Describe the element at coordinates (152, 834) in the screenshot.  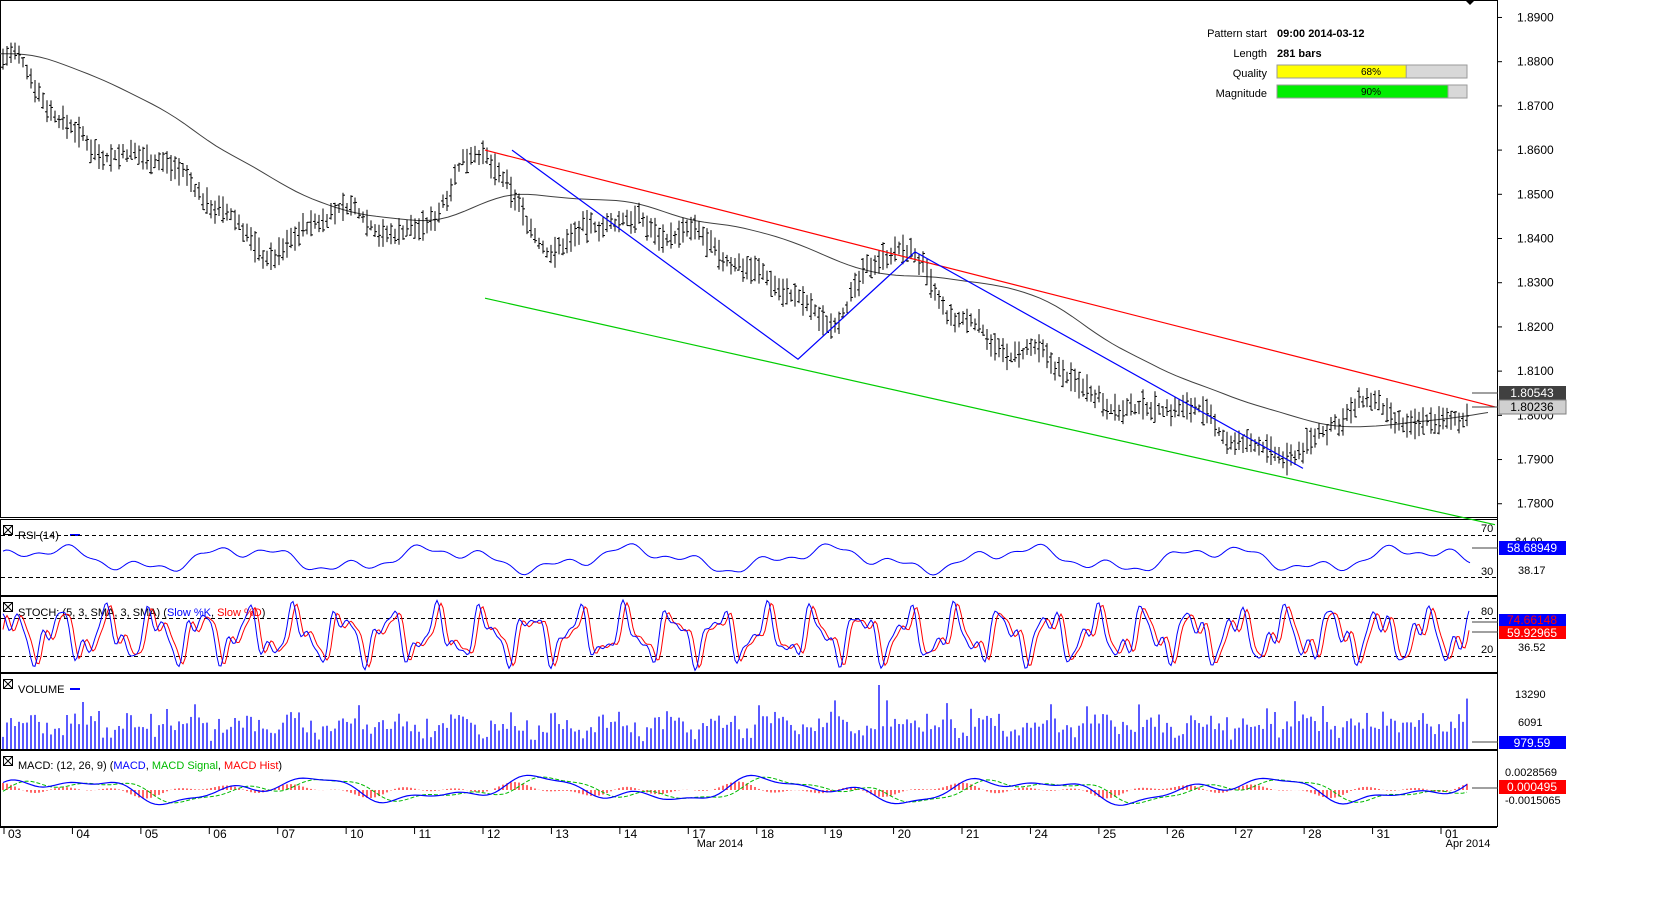
I see `date-tick-label: 05` at that location.